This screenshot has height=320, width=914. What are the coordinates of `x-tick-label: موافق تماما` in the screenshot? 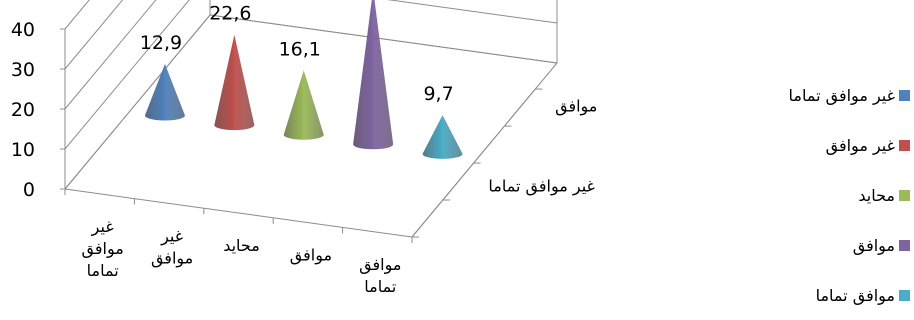 It's located at (380, 275).